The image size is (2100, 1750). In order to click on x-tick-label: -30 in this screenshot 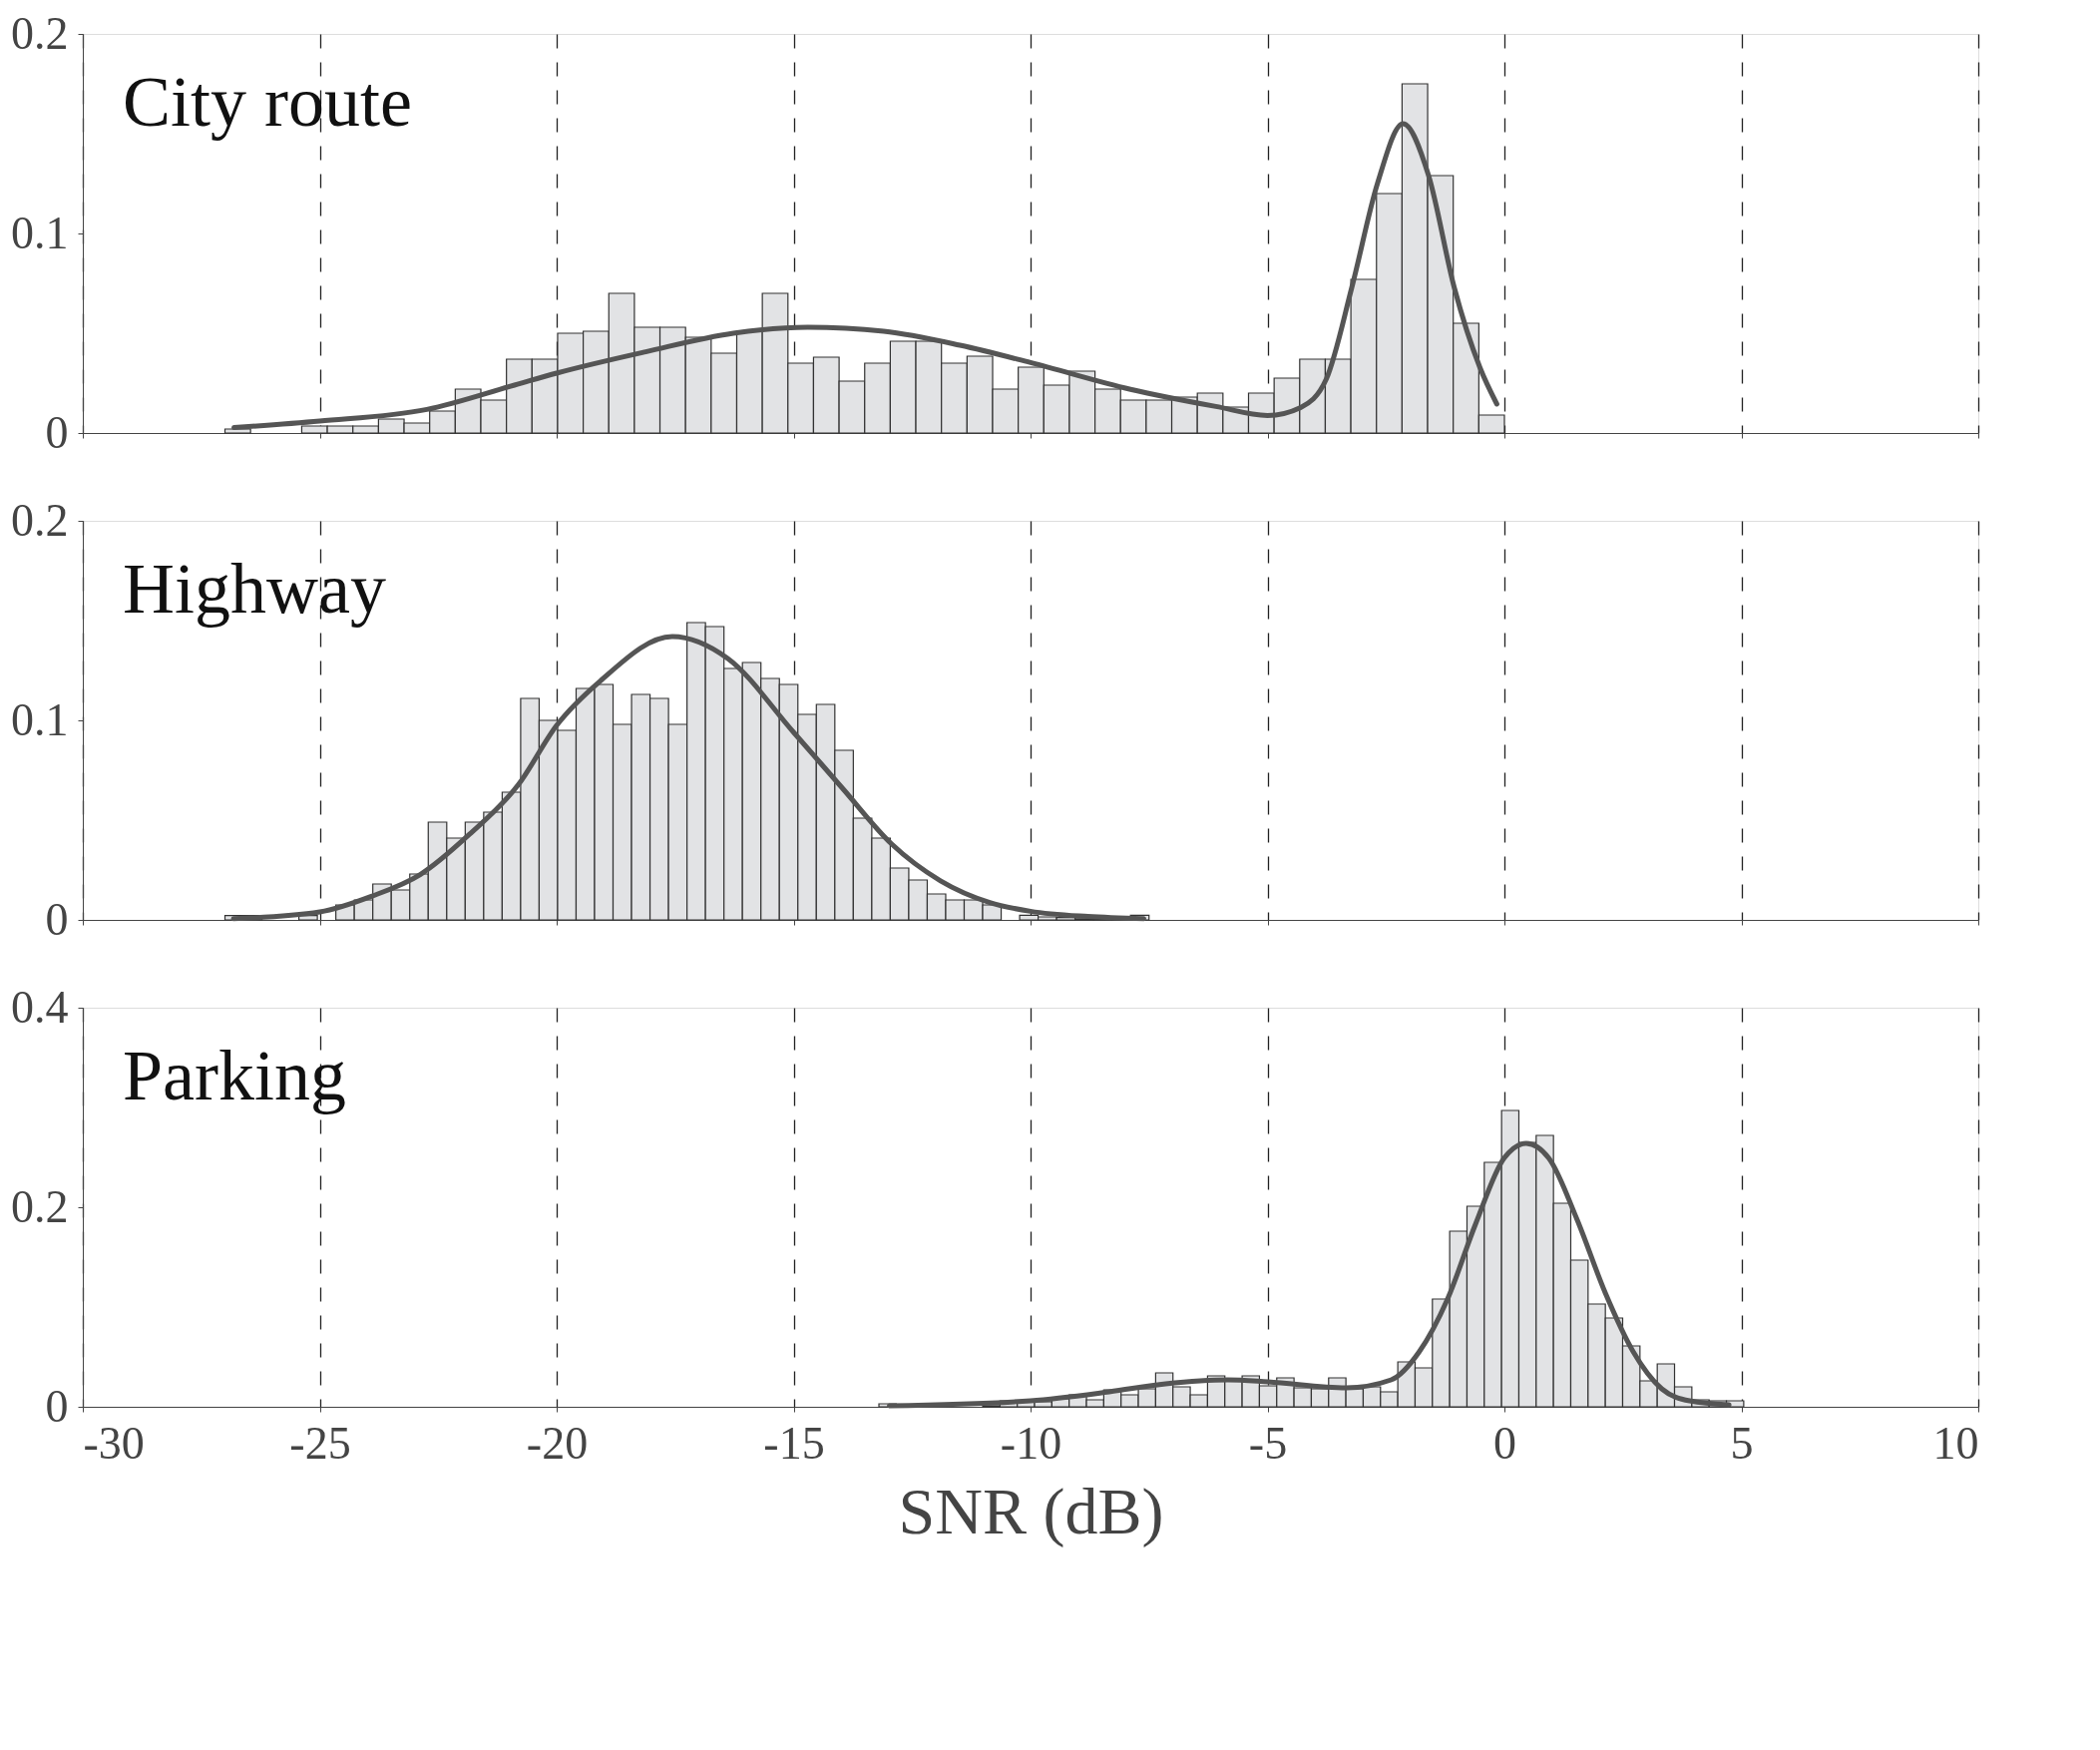, I will do `click(114, 1443)`.